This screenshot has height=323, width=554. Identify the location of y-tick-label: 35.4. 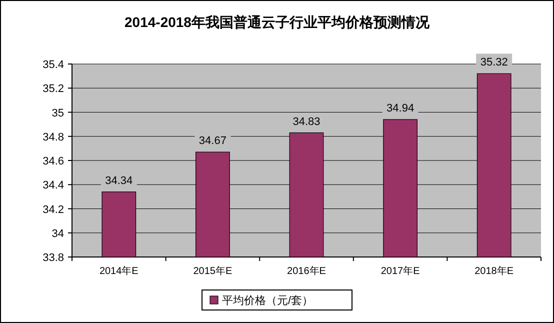
(53, 65).